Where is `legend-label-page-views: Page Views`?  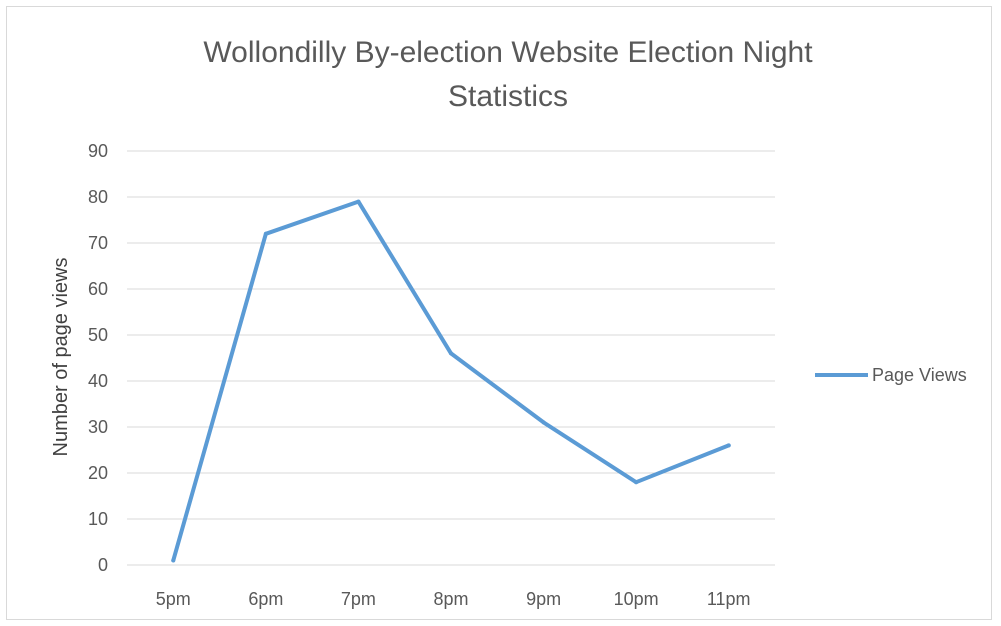
legend-label-page-views: Page Views is located at coordinates (919, 375).